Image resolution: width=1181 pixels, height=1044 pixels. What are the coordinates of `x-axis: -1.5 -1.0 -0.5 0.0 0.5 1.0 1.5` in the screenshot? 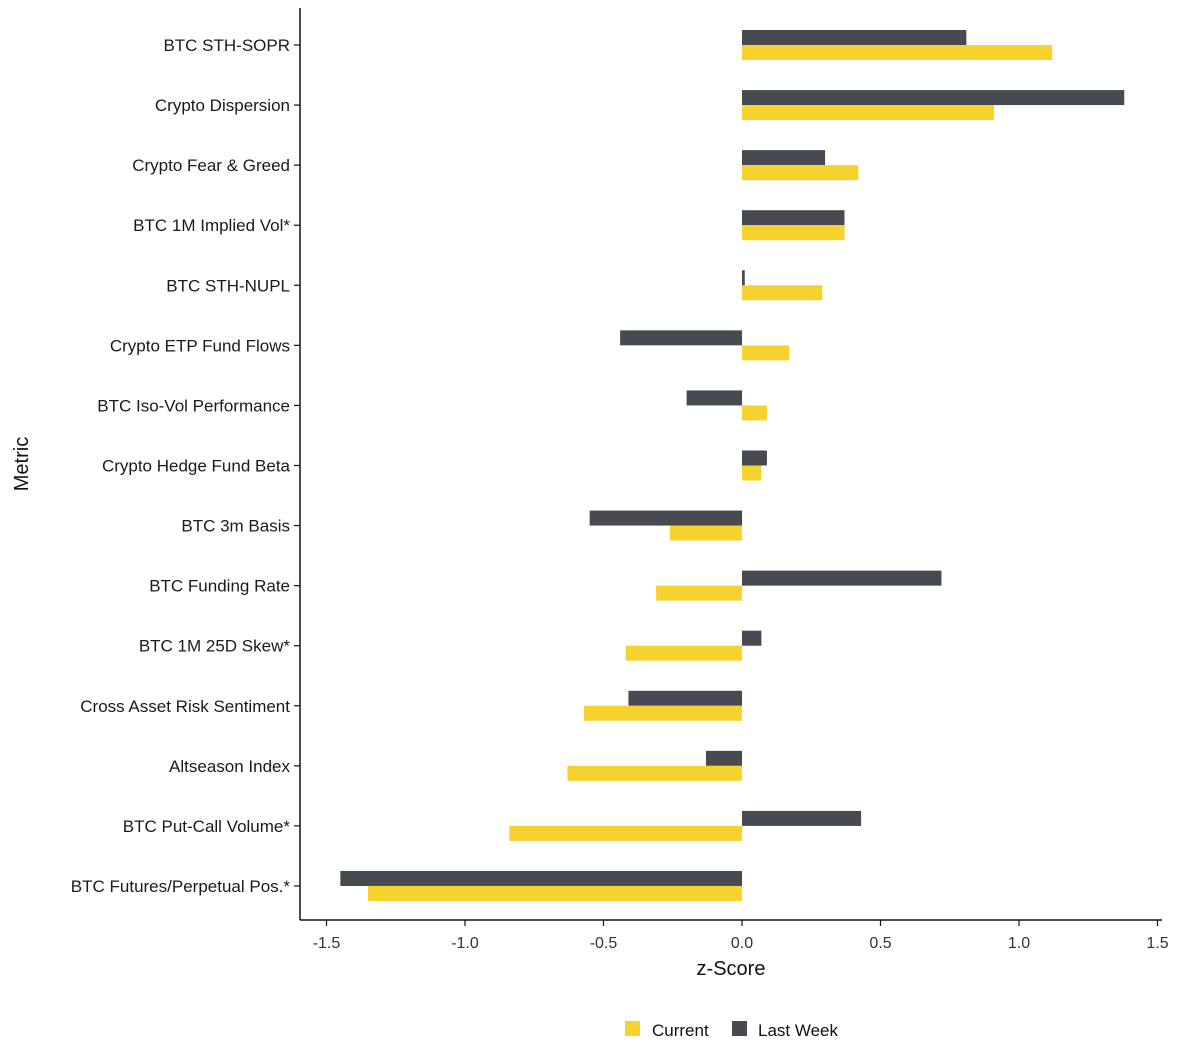 It's located at (734, 935).